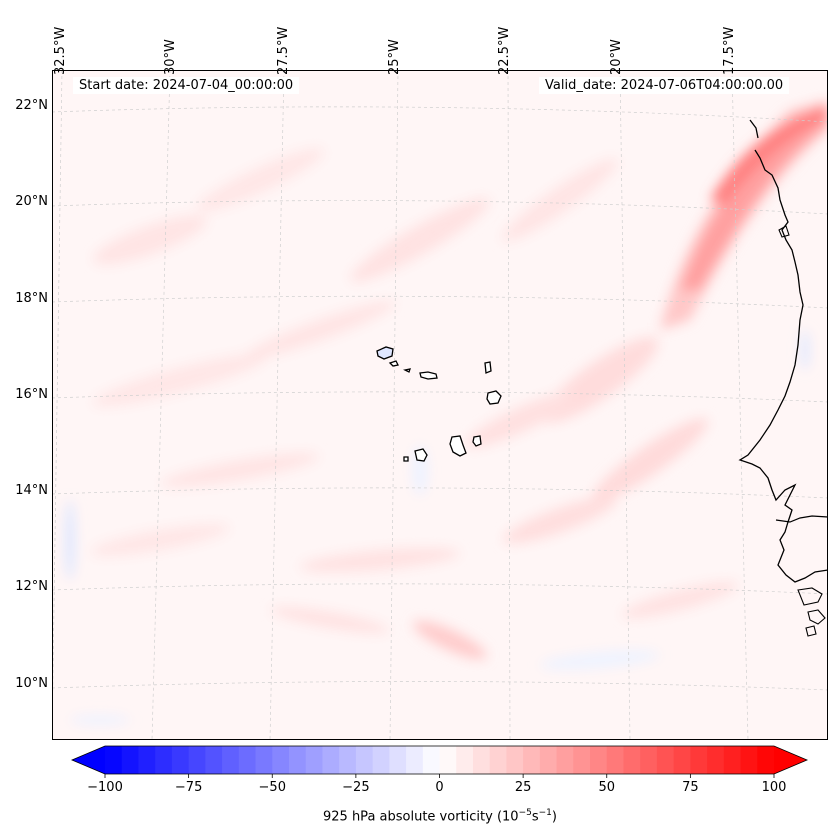  Describe the element at coordinates (607, 787) in the screenshot. I see `colorbar-tick-label: 50` at that location.